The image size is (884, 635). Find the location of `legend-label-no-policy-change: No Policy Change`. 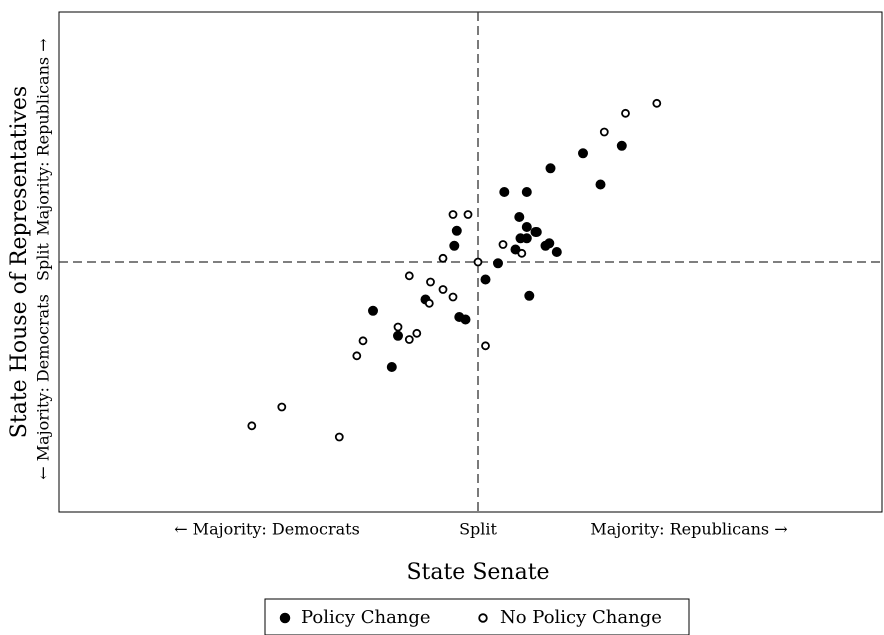

legend-label-no-policy-change: No Policy Change is located at coordinates (581, 617).